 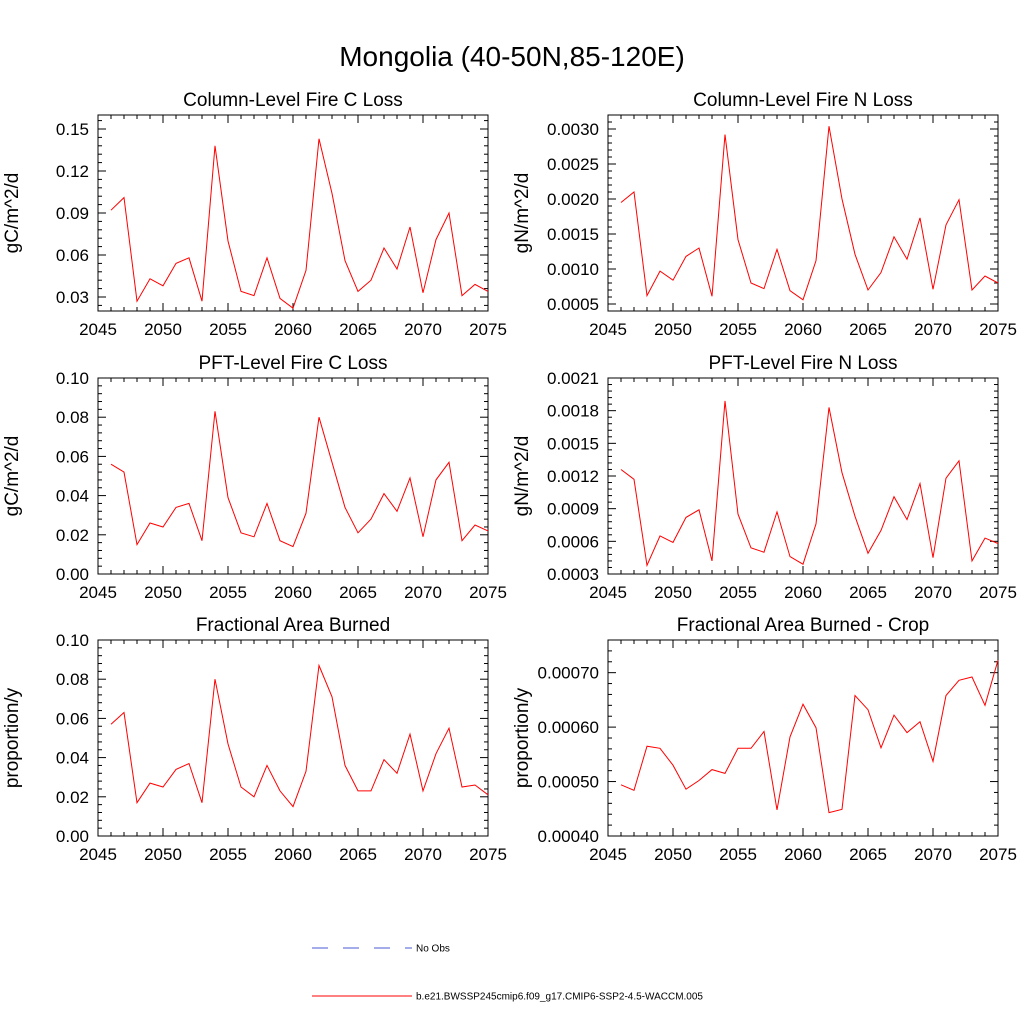 I want to click on y-tick-label: 0.0009, so click(x=573, y=509).